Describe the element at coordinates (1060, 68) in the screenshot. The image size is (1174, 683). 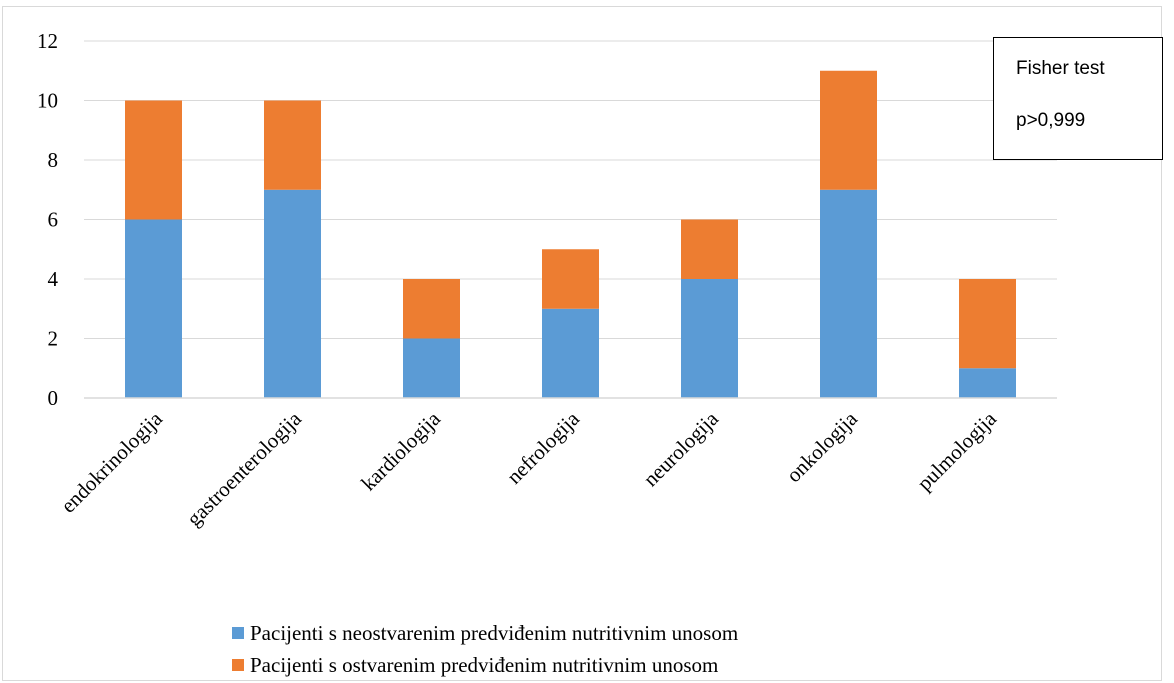
I see `annotation-test-name: Fisher test` at that location.